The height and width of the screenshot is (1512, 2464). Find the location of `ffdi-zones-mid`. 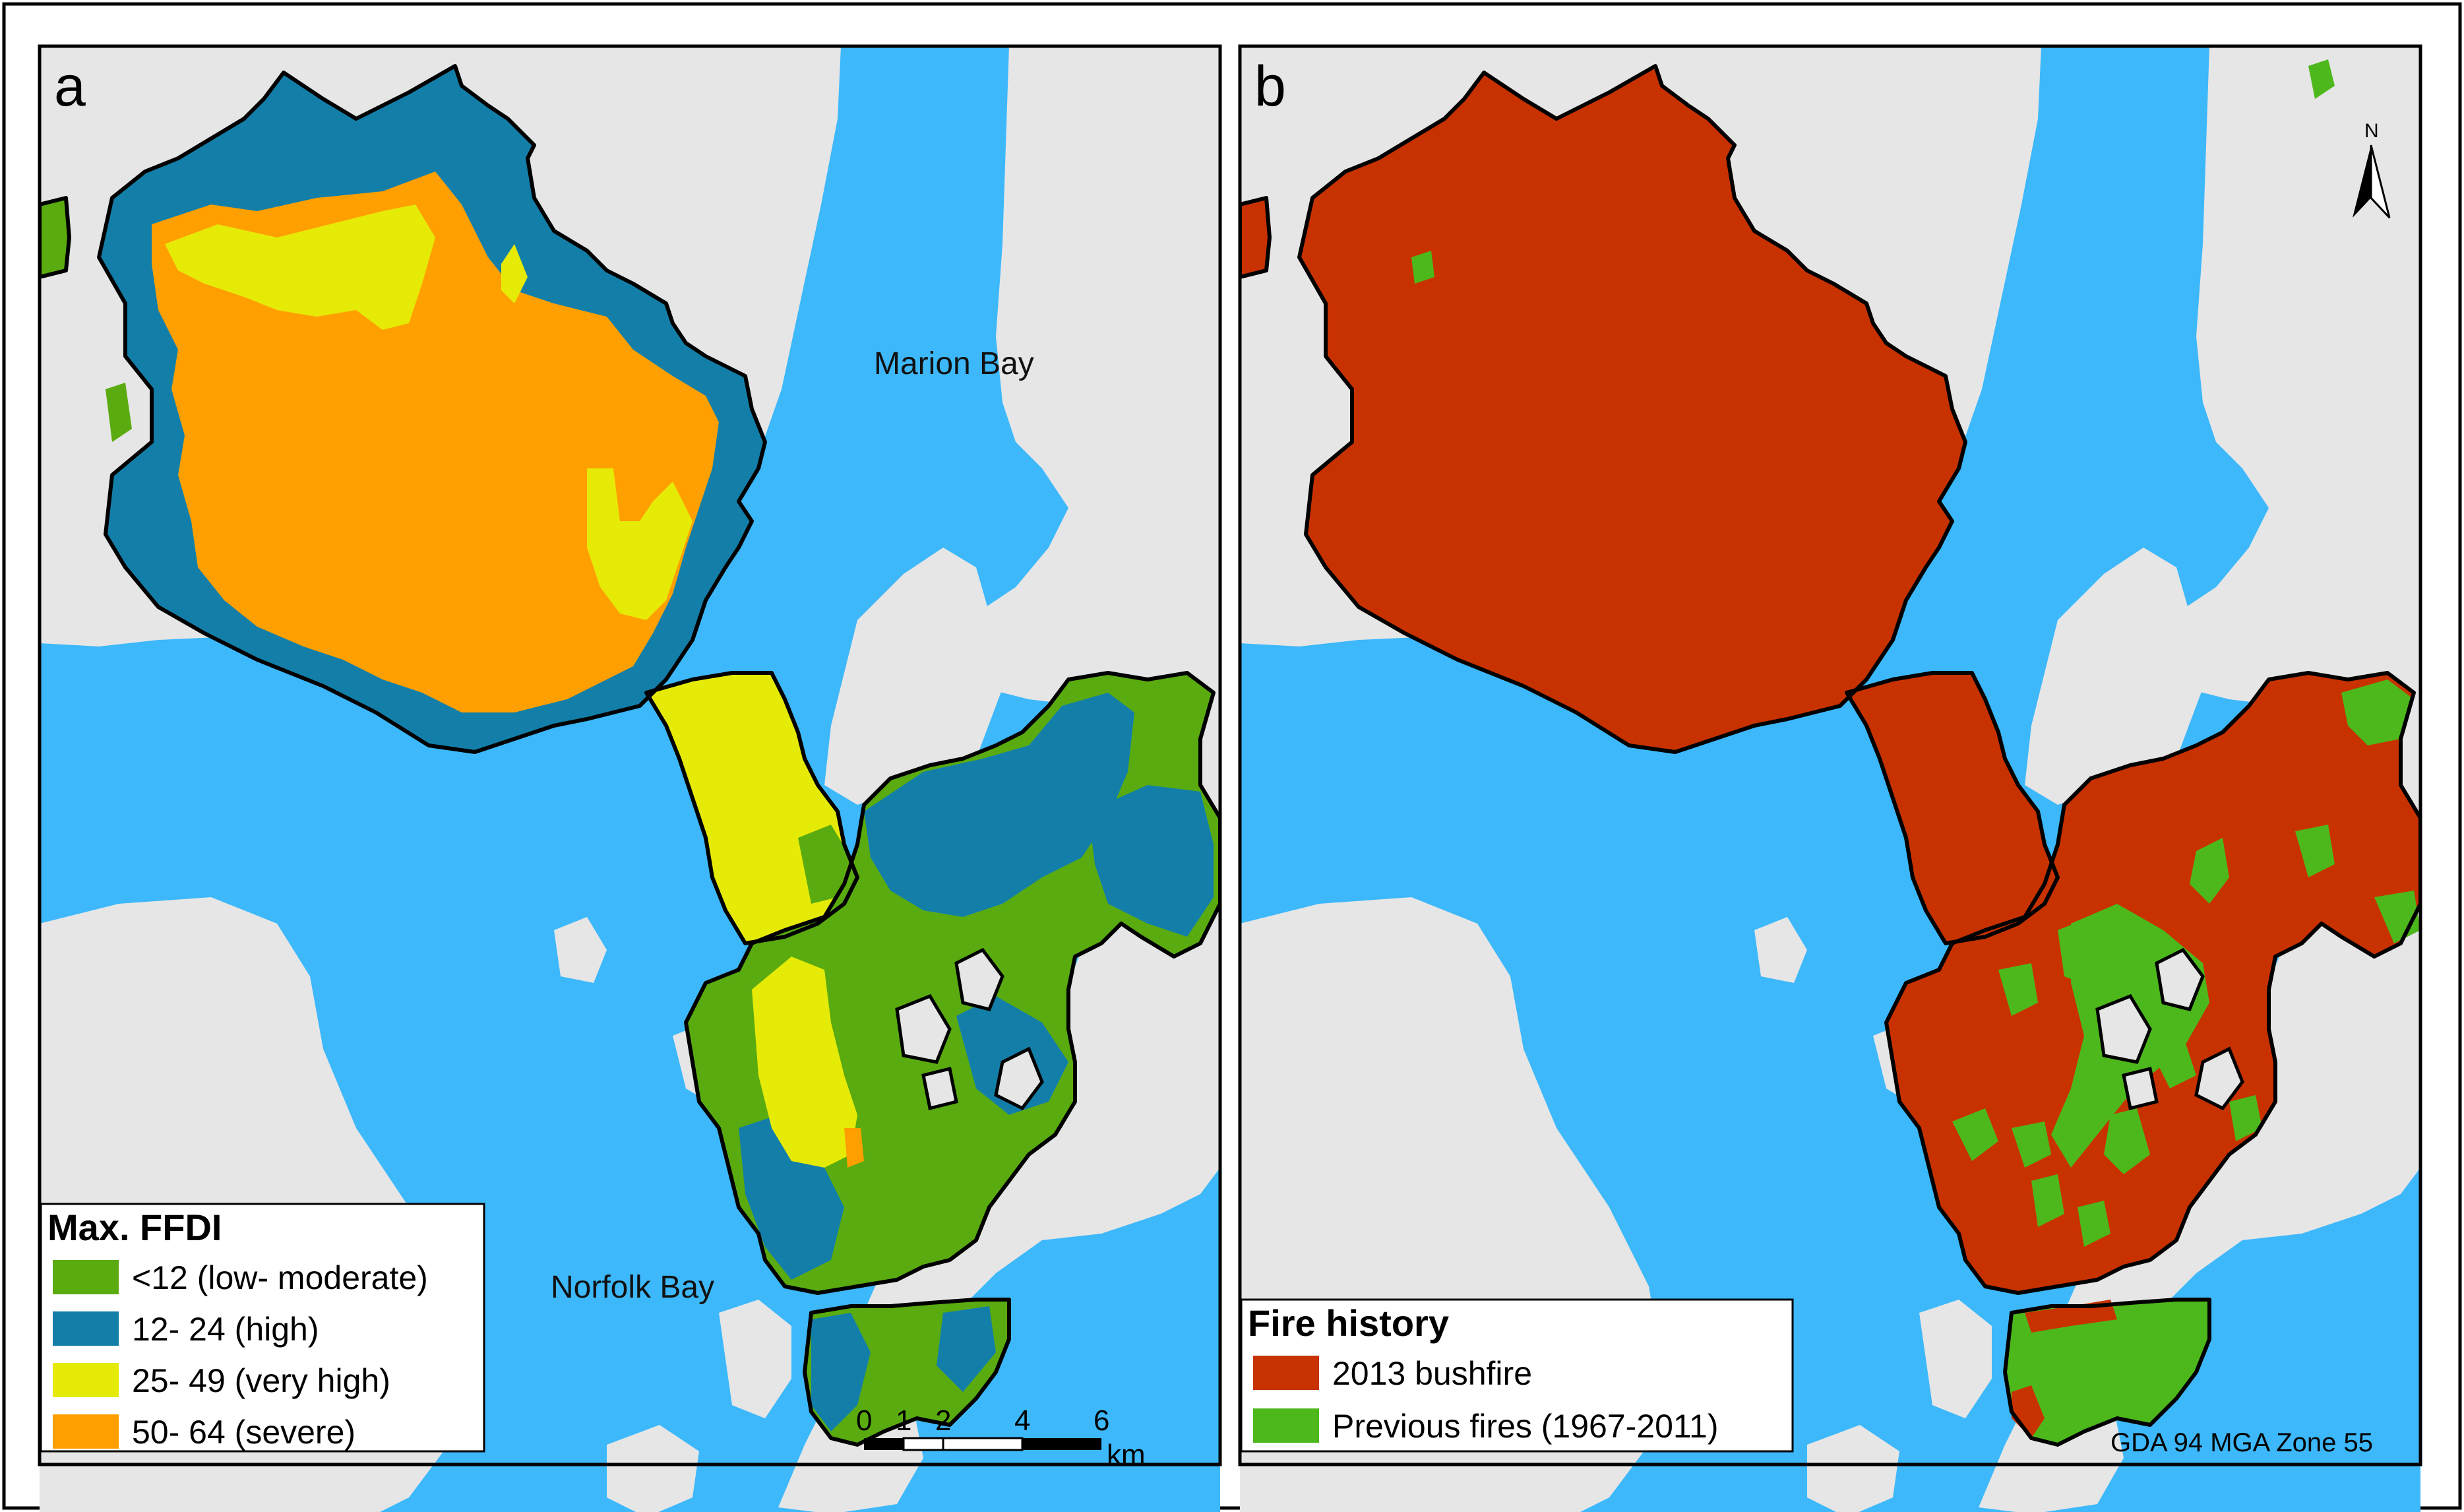

ffdi-zones-mid is located at coordinates (751, 808).